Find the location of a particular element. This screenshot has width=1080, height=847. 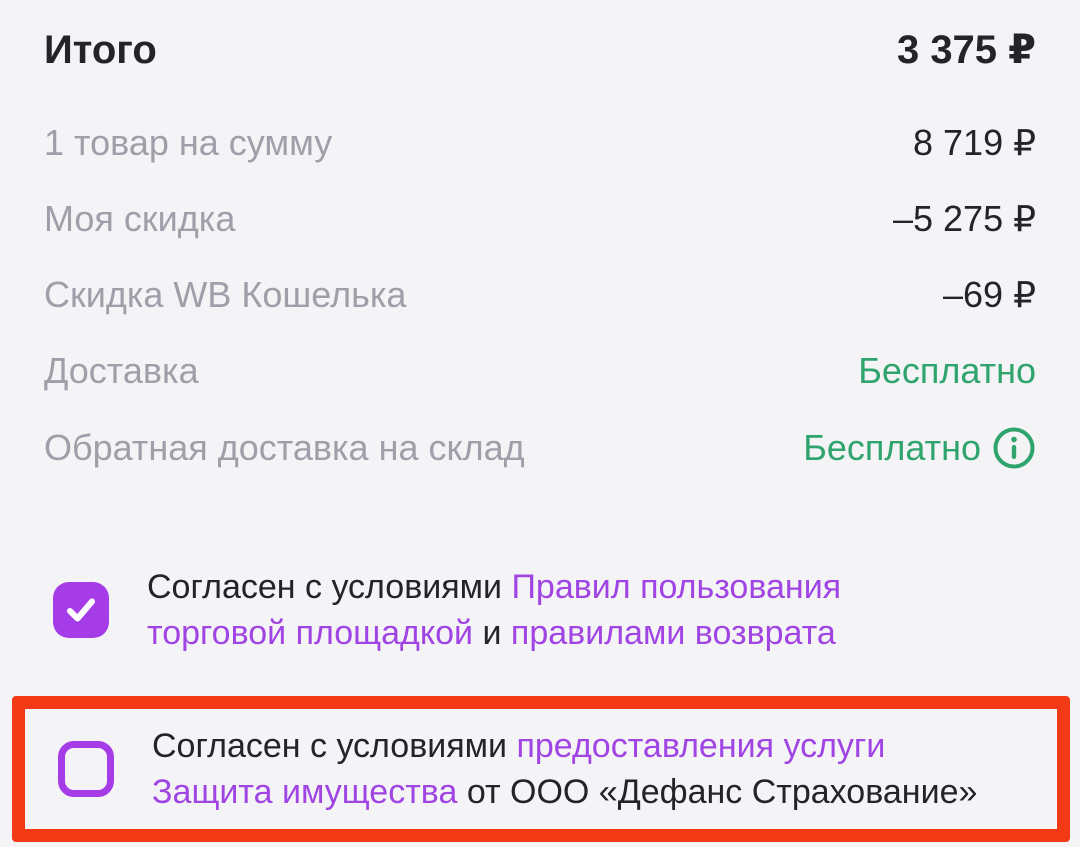

total-label: Итого is located at coordinates (100, 50).